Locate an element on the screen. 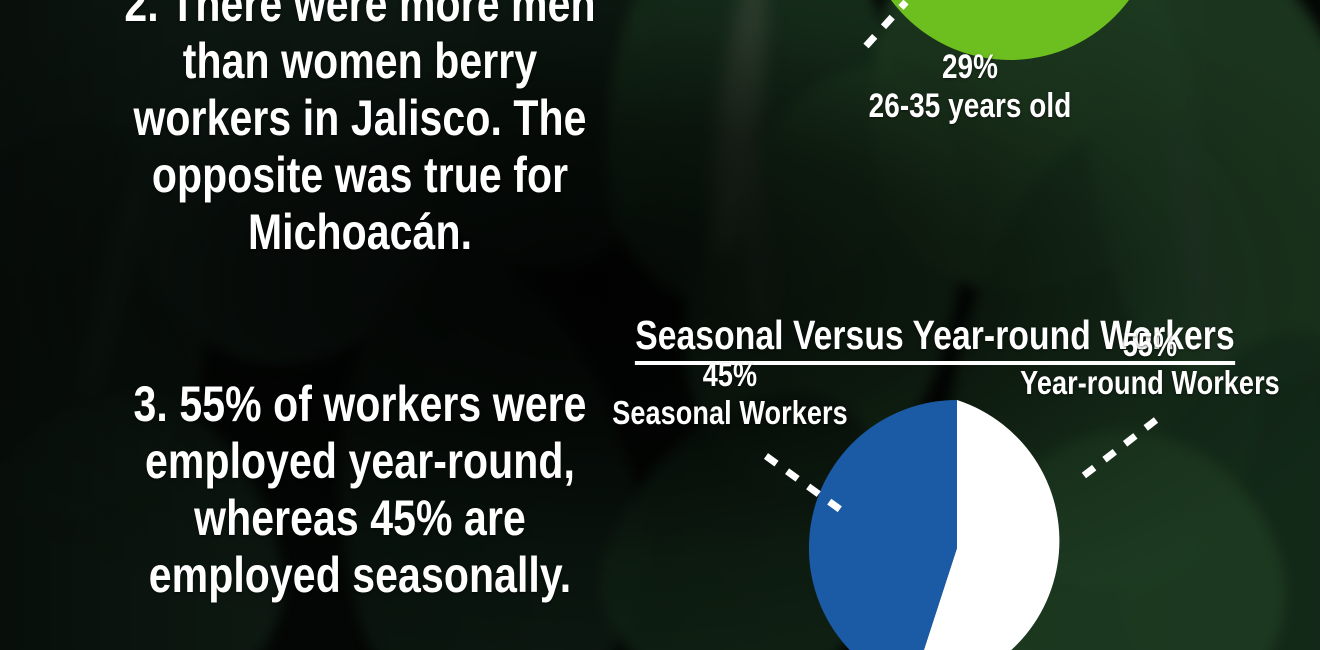 The width and height of the screenshot is (1320, 650). seasonal-chart-heading: Seasonal Versus Year-round Workers is located at coordinates (935, 315).